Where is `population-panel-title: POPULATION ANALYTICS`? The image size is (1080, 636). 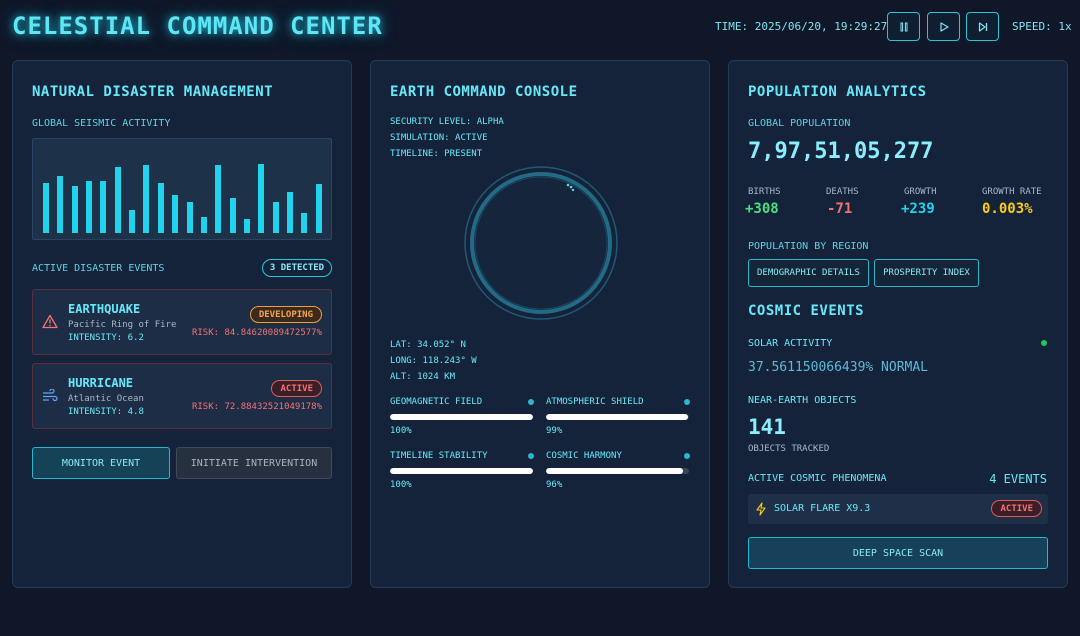
population-panel-title: POPULATION ANALYTICS is located at coordinates (837, 92).